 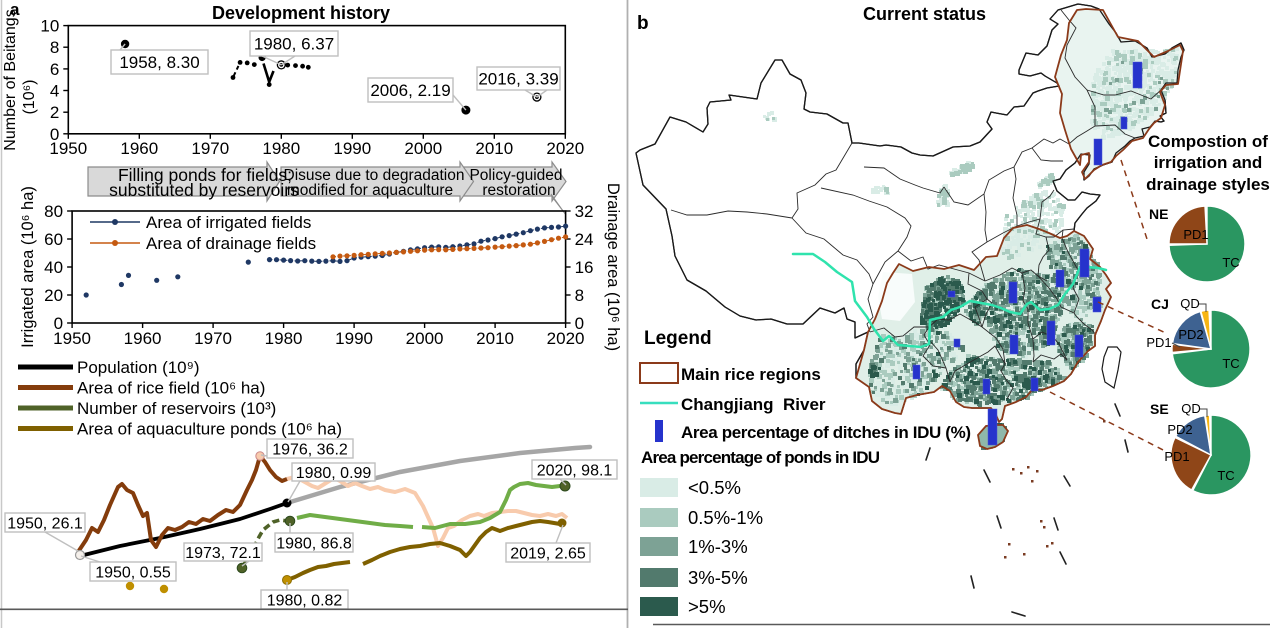 I want to click on svg-text: Number of reservoirs (10³), so click(x=176, y=408).